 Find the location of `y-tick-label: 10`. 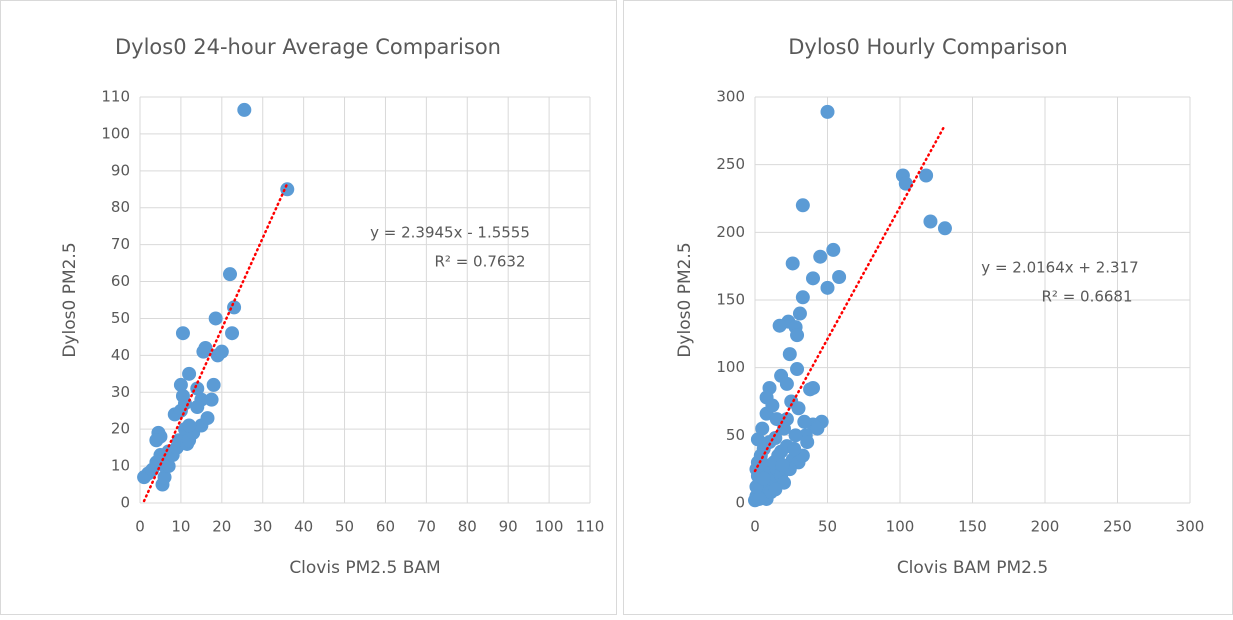

y-tick-label: 10 is located at coordinates (120, 466).